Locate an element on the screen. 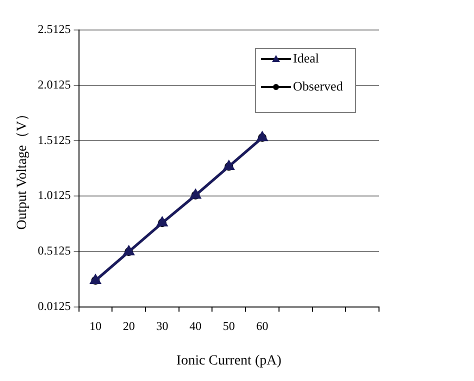 The height and width of the screenshot is (381, 474). y-tick-label: 1.0125 is located at coordinates (54, 195).